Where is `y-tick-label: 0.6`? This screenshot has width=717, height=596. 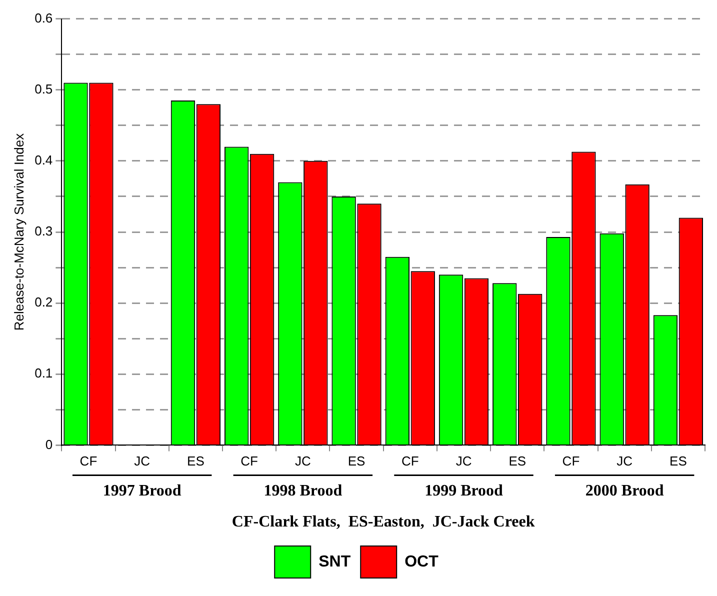 y-tick-label: 0.6 is located at coordinates (43, 18).